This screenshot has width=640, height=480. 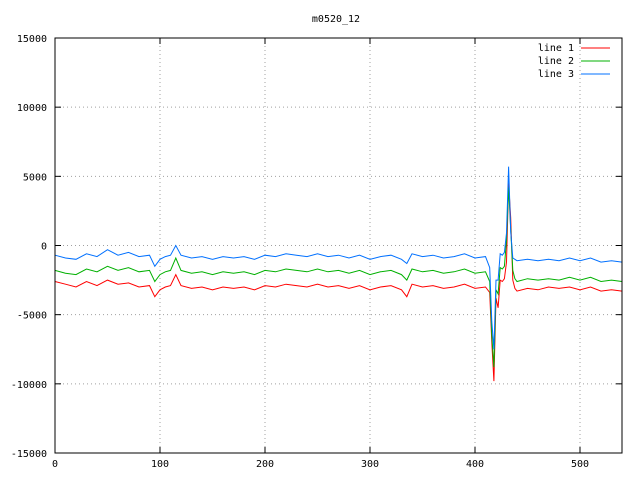 I want to click on y-tick-label: -5000, so click(x=32, y=316).